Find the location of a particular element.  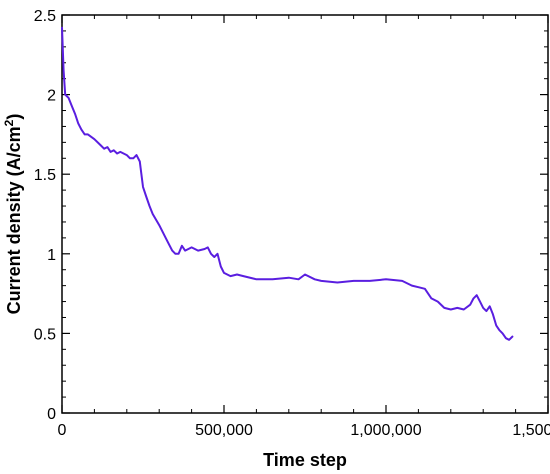

x-tick-label: 500,000 is located at coordinates (224, 430).